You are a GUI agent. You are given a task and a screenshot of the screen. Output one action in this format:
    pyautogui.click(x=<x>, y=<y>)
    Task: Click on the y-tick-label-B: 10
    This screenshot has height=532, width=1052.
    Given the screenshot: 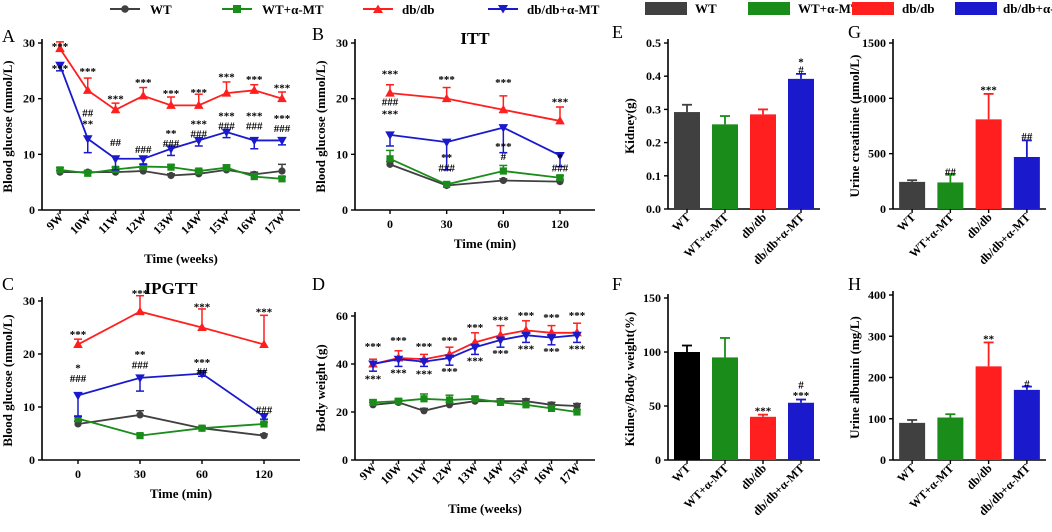 What is the action you would take?
    pyautogui.click(x=342, y=154)
    